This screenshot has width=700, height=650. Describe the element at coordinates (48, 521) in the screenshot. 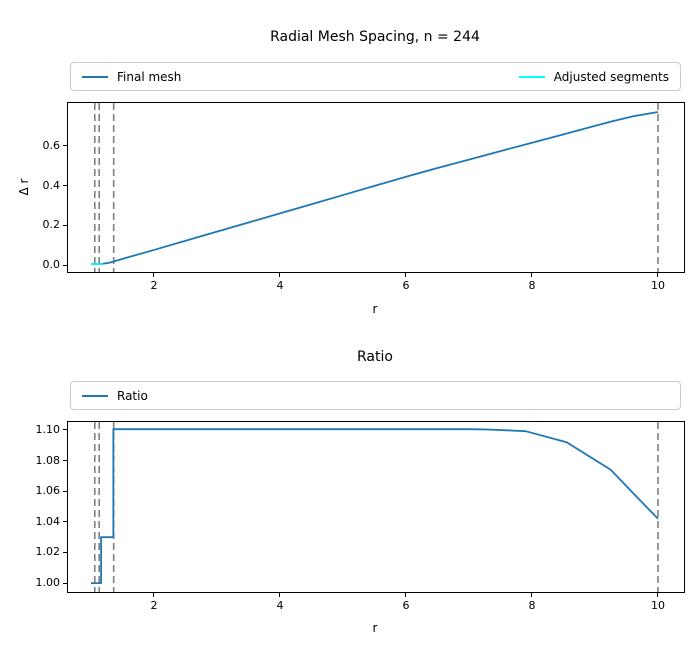

I see `y-tick-label: 1.04` at that location.